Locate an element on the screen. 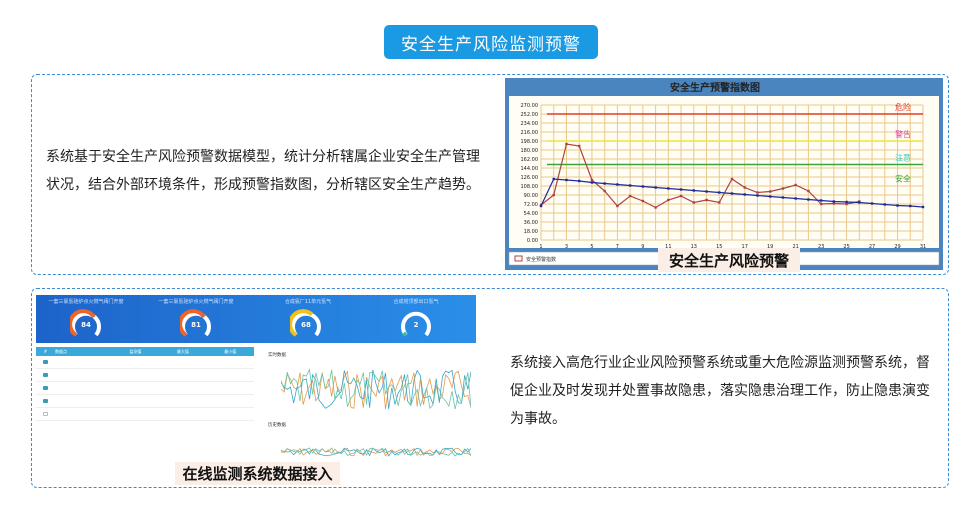  y-tick-label: 162.00 is located at coordinates (530, 160).